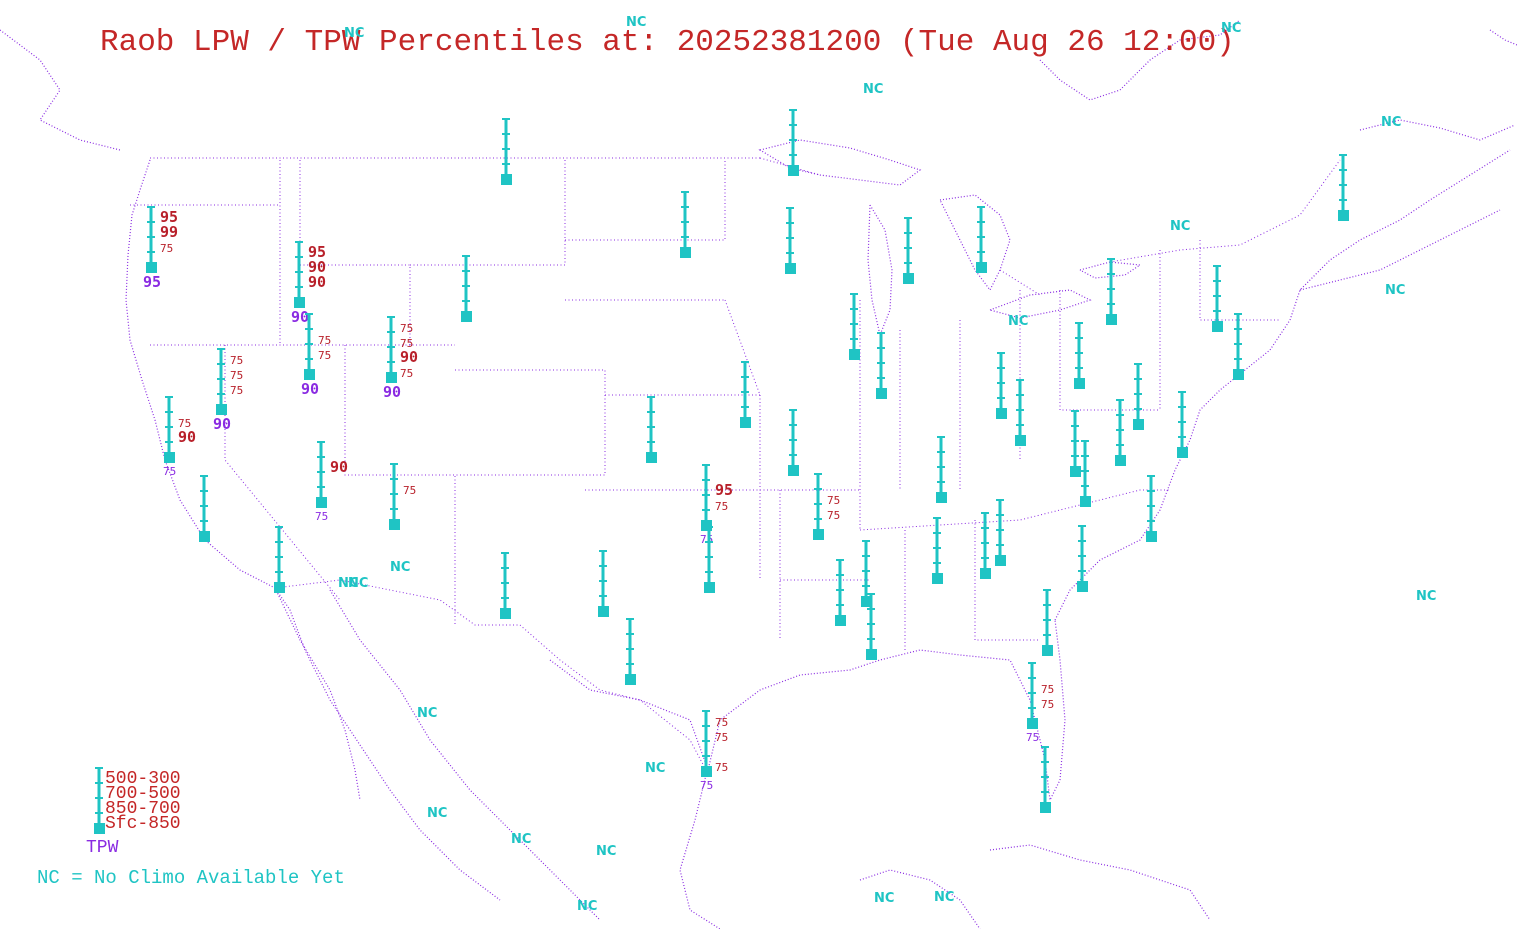 The height and width of the screenshot is (929, 1517). I want to click on mexico-east-coast, so click(700, 851).